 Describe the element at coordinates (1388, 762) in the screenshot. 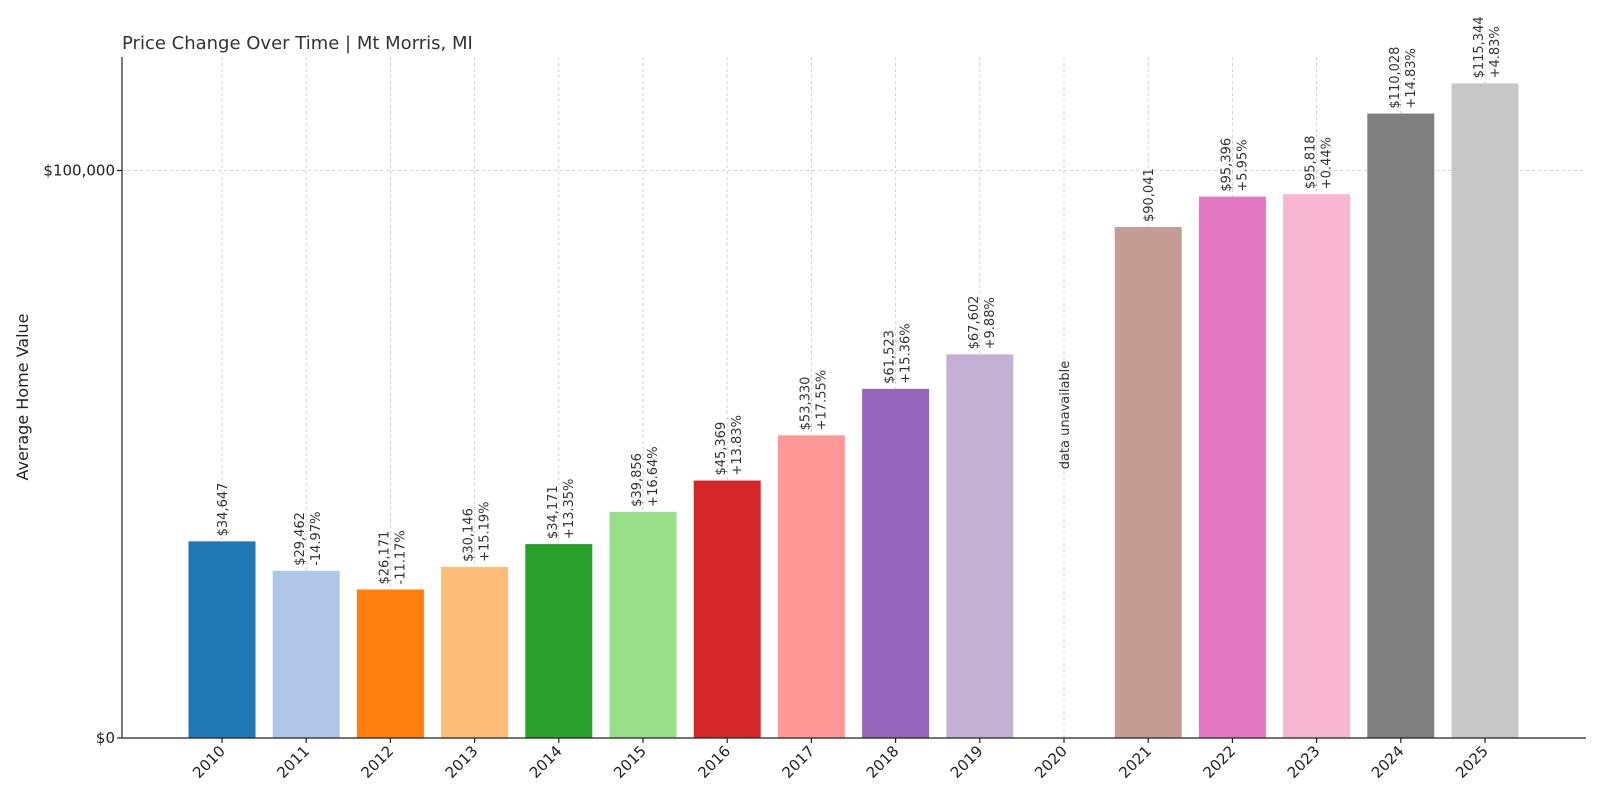

I see `x-tick-label: 2024` at that location.